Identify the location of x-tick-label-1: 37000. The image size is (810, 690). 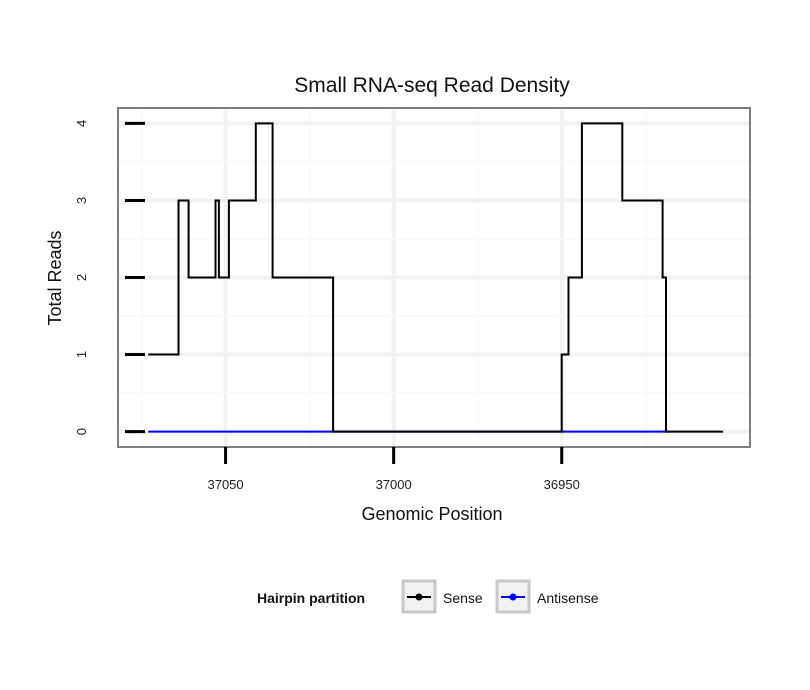
(394, 484).